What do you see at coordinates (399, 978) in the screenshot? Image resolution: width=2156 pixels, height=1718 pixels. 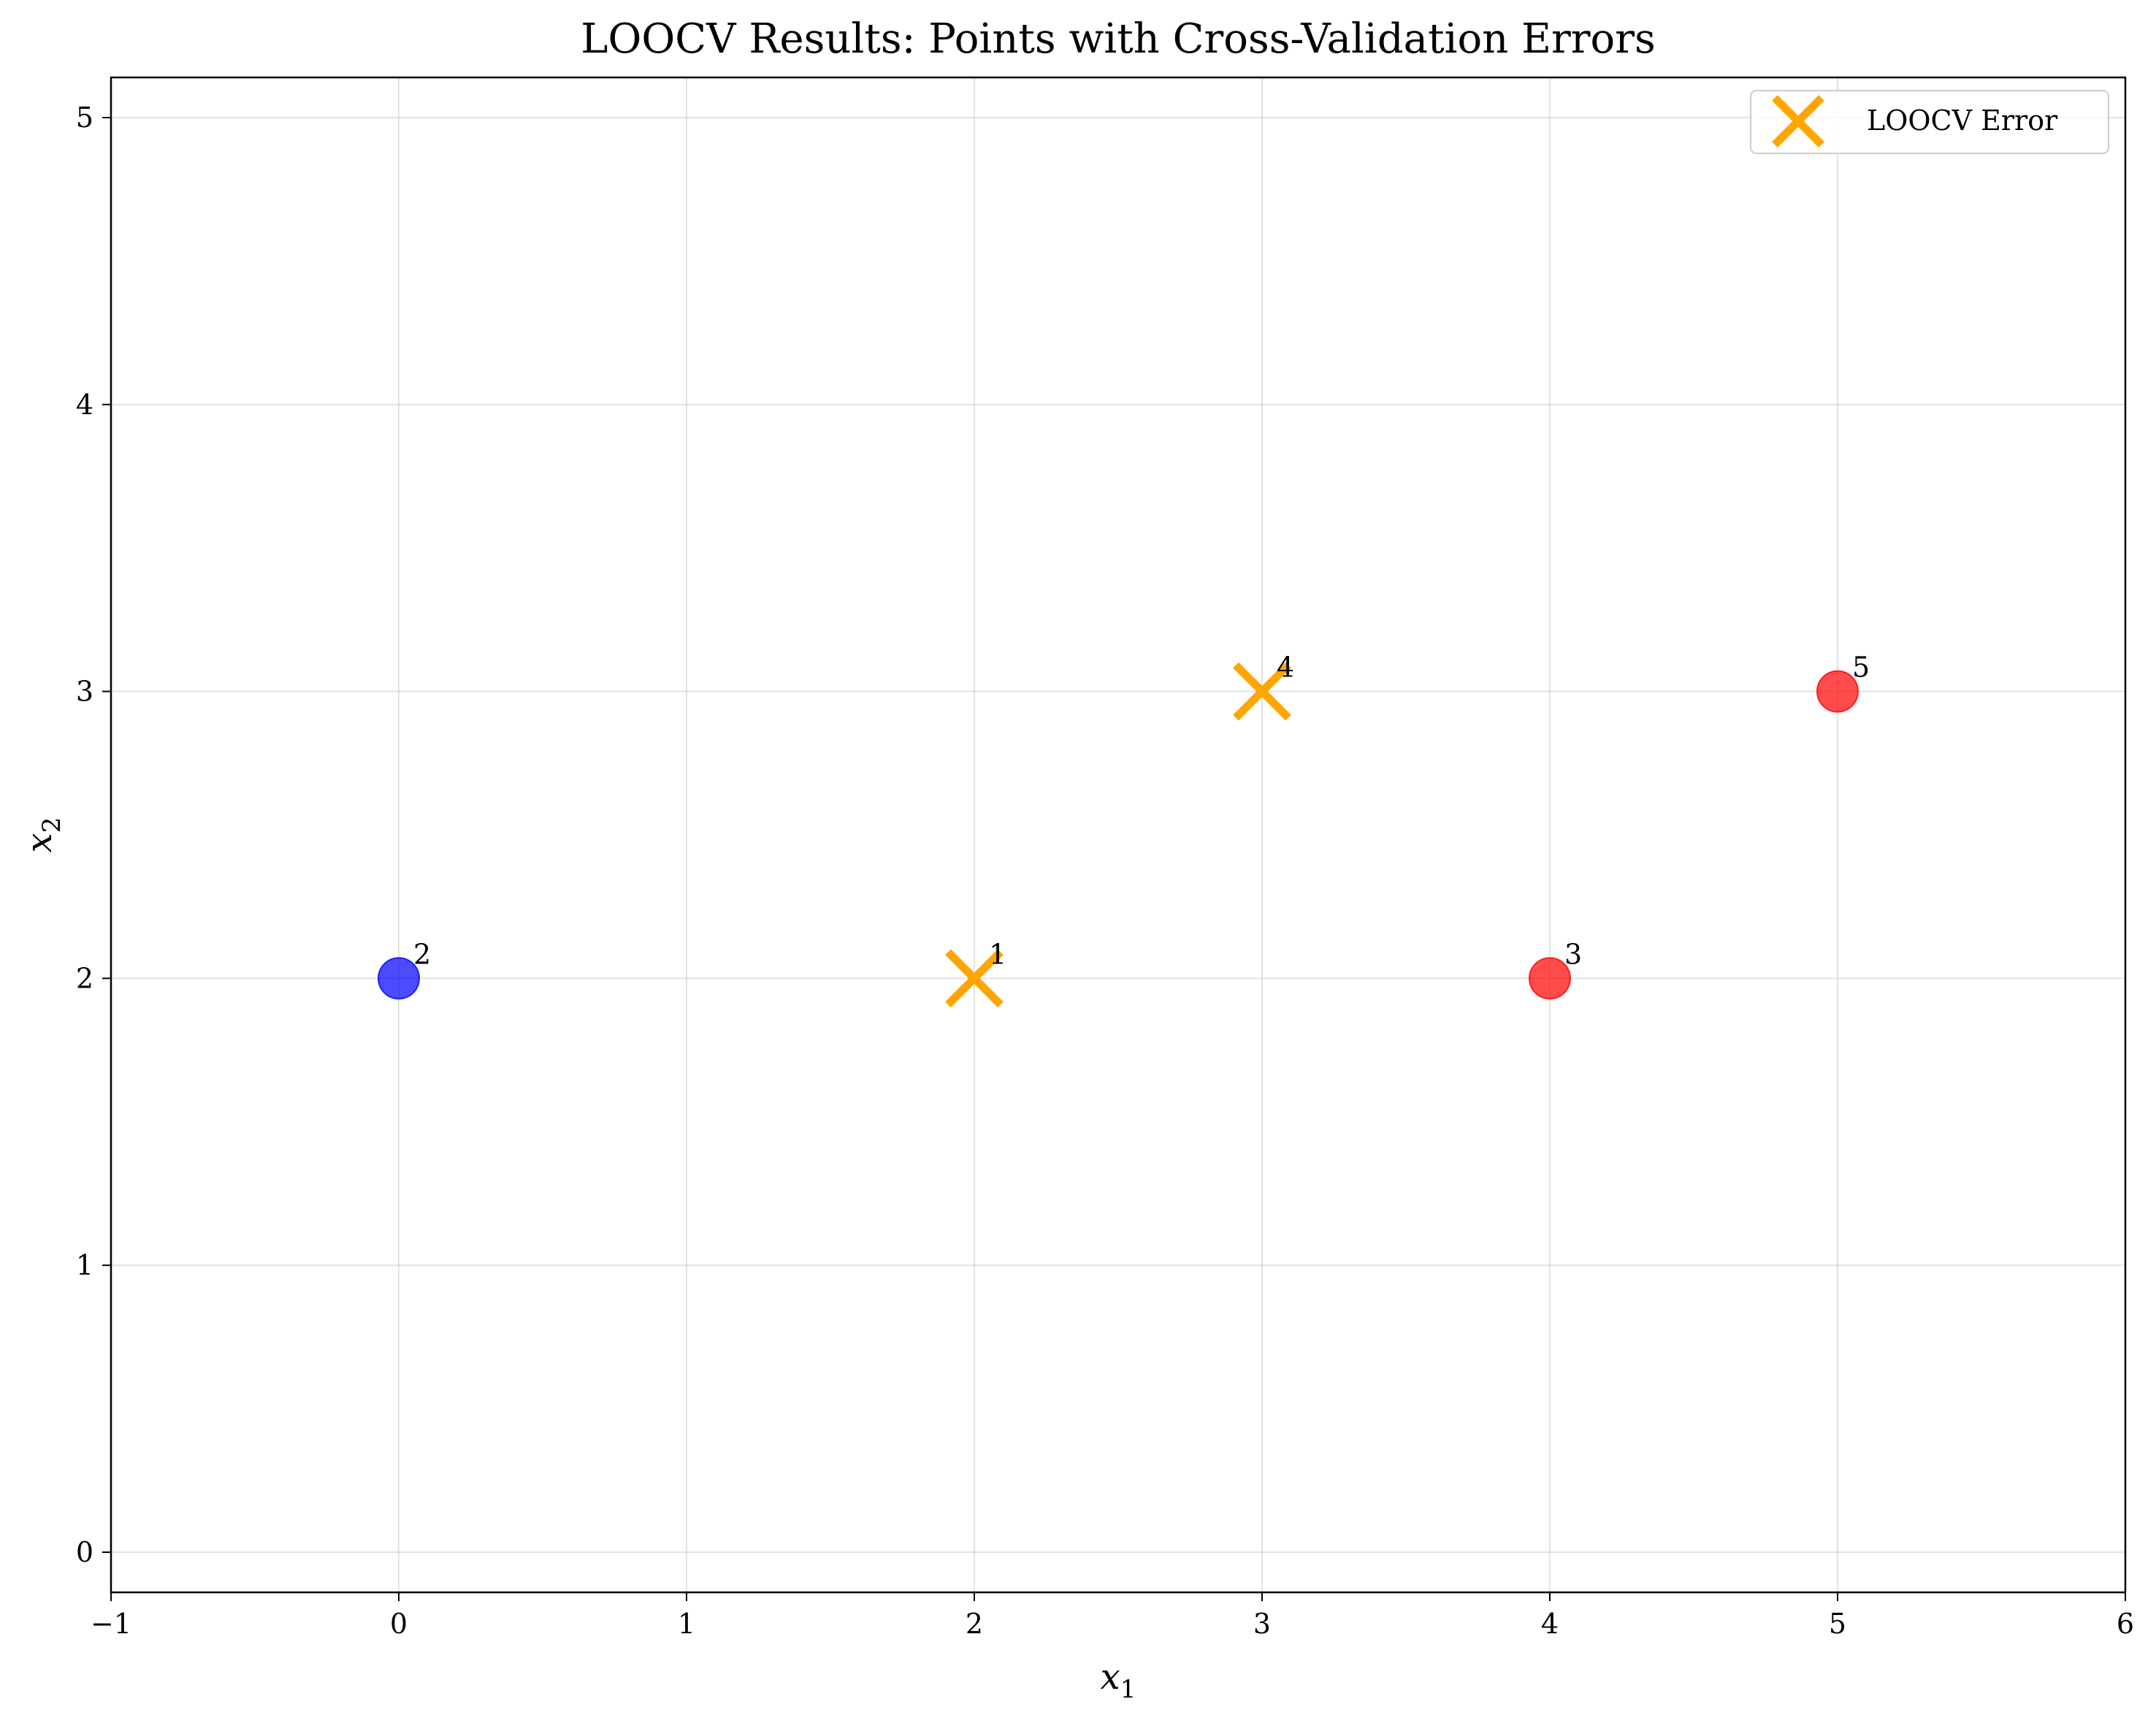 I see `point-2-circle` at bounding box center [399, 978].